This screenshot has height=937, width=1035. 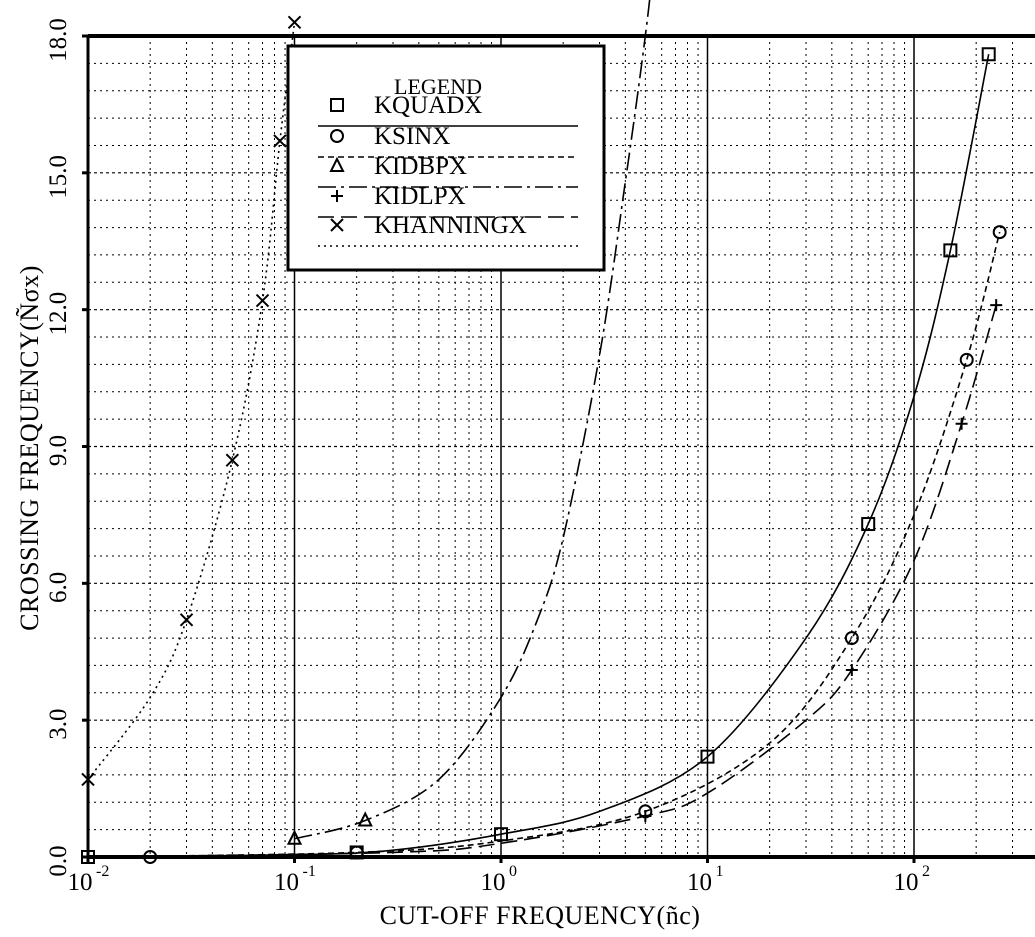 I want to click on legend-label-ksinx: KSINX, so click(x=412, y=136).